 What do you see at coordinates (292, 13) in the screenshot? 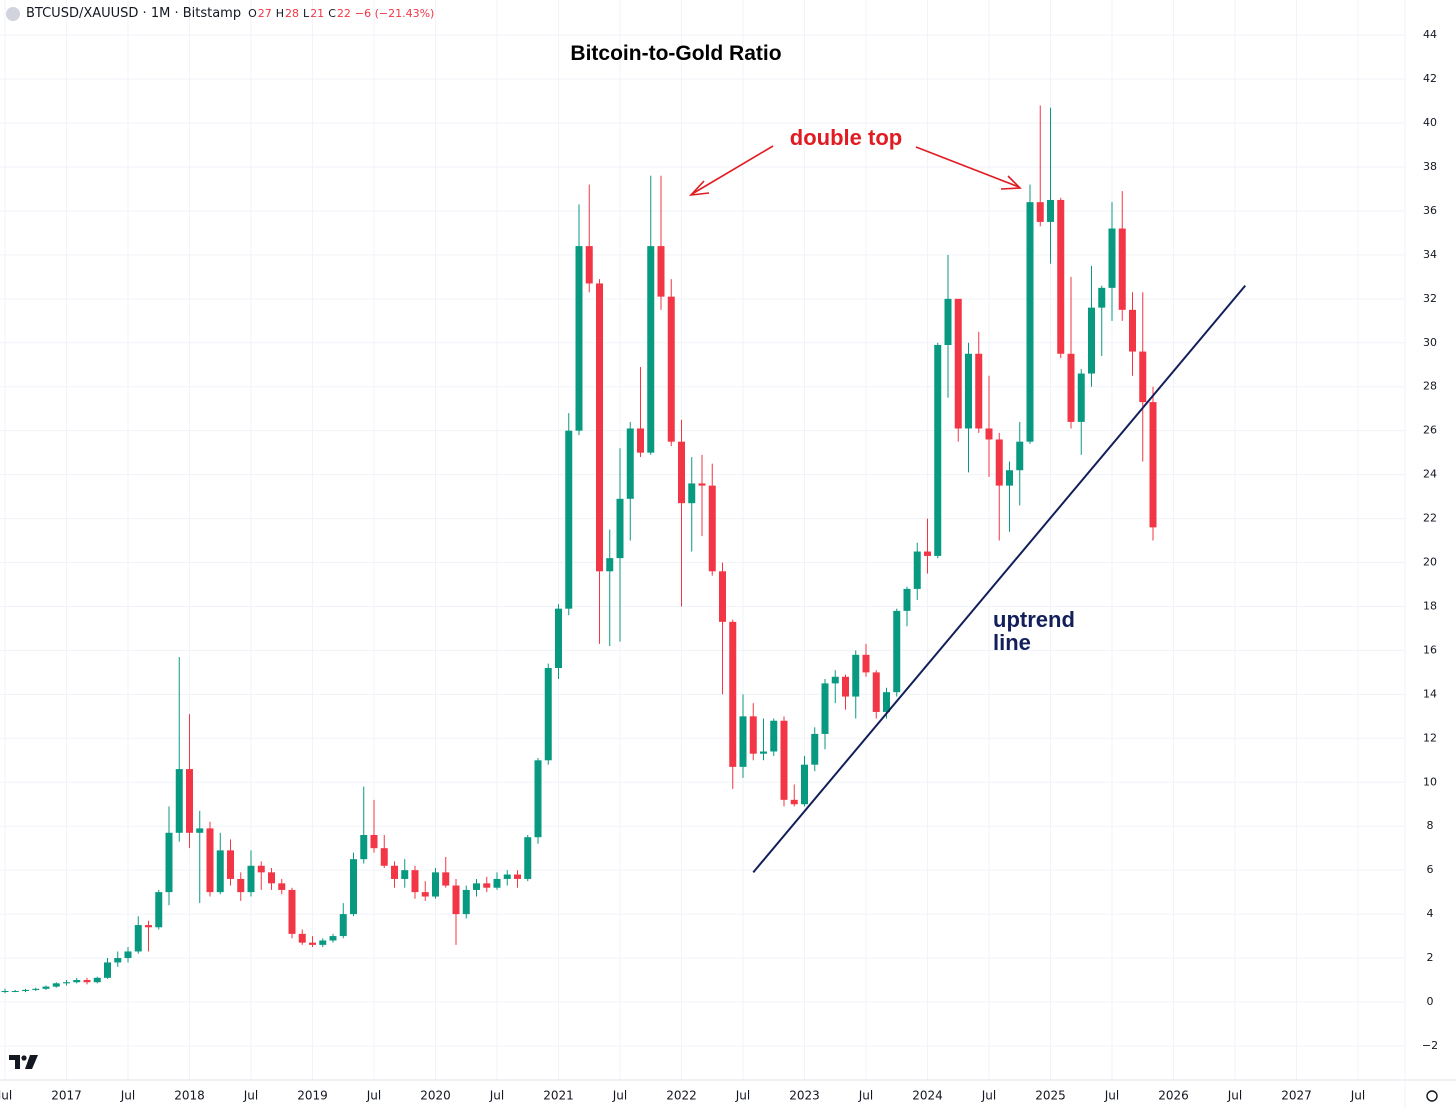
I see `ohlc-value: 28` at bounding box center [292, 13].